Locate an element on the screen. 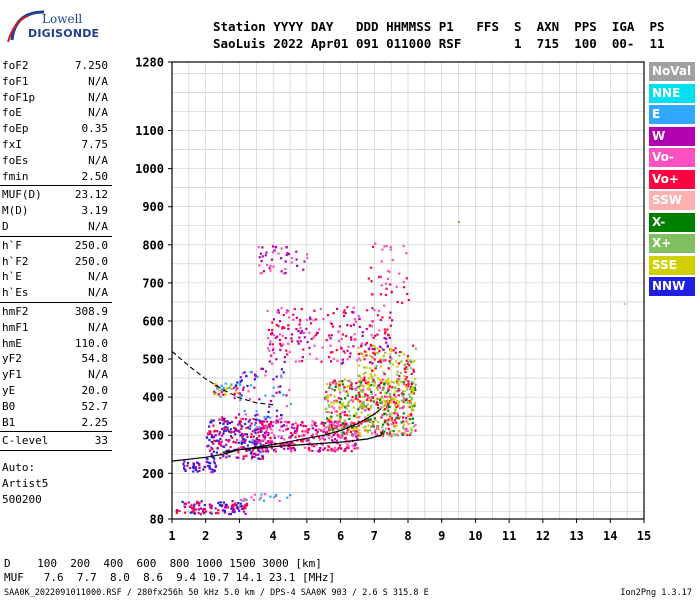  y-tick-label: 80 is located at coordinates (157, 520).